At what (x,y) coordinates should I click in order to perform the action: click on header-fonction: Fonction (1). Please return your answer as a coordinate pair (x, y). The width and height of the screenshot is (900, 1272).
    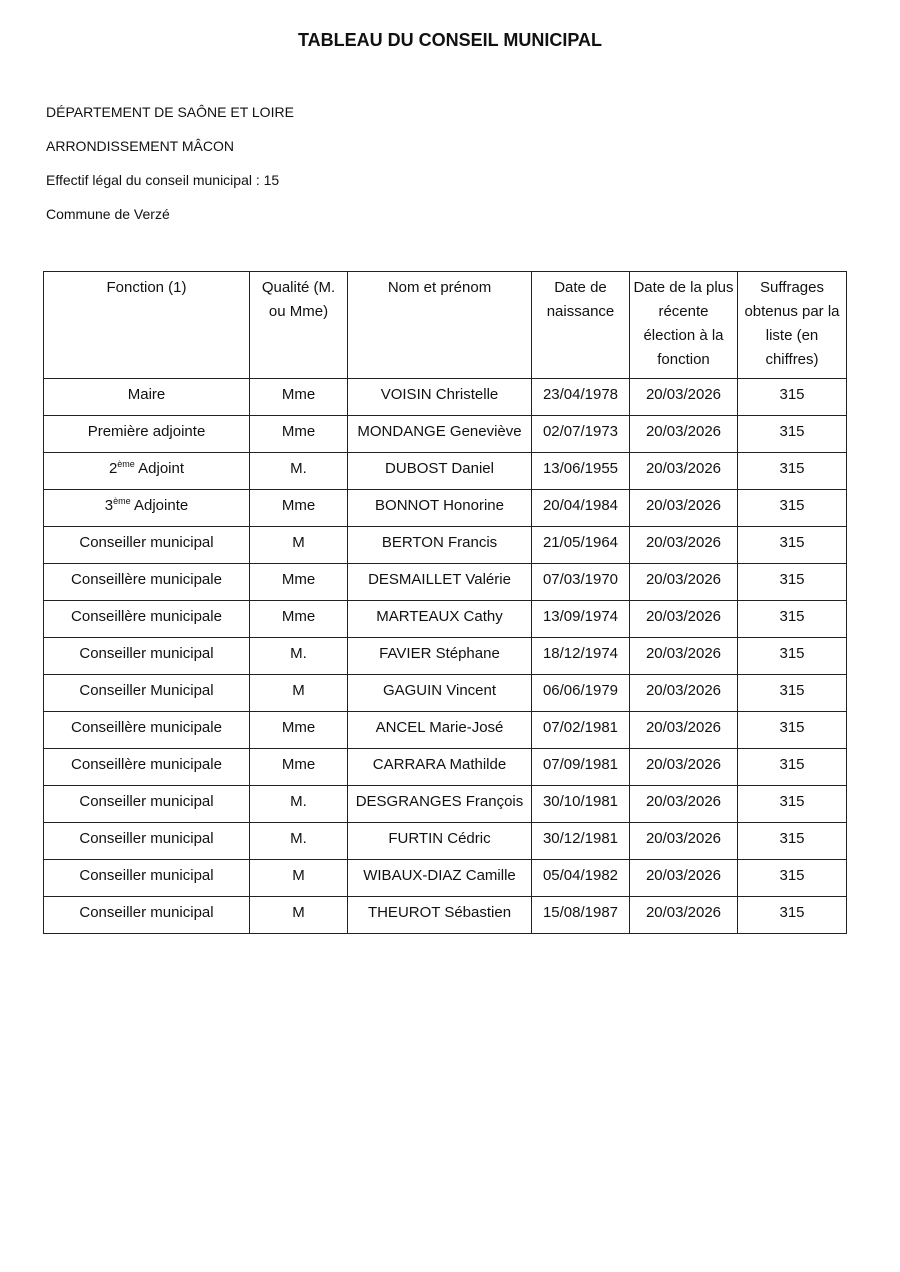
    Looking at the image, I should click on (146, 325).